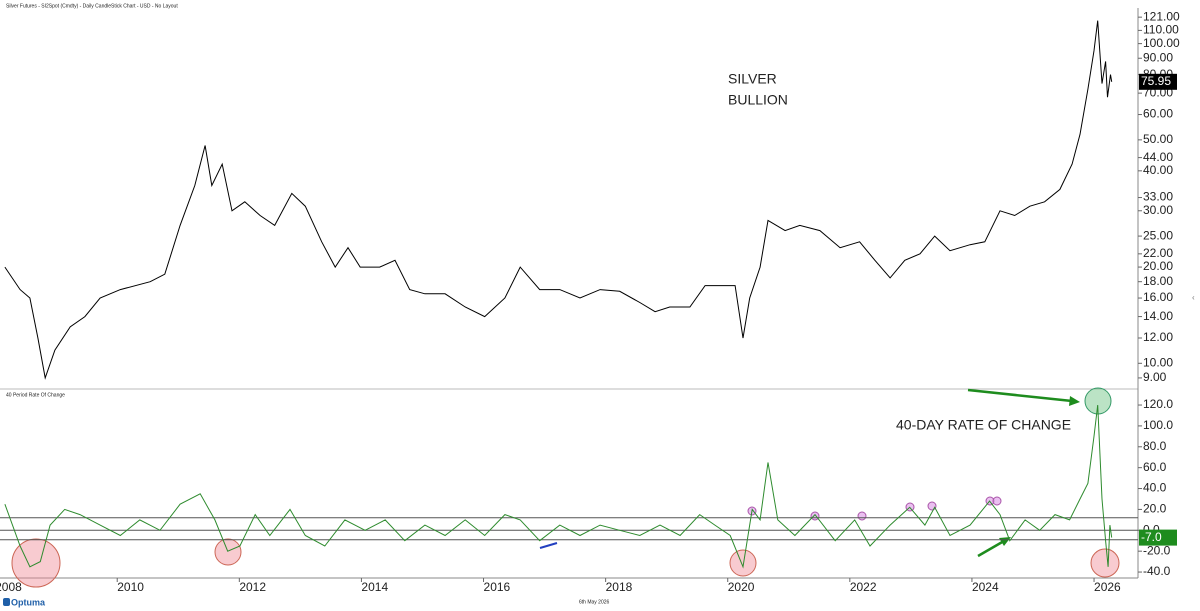 This screenshot has height=611, width=1200. Describe the element at coordinates (1158, 253) in the screenshot. I see `y-tick-label: 22.00` at that location.